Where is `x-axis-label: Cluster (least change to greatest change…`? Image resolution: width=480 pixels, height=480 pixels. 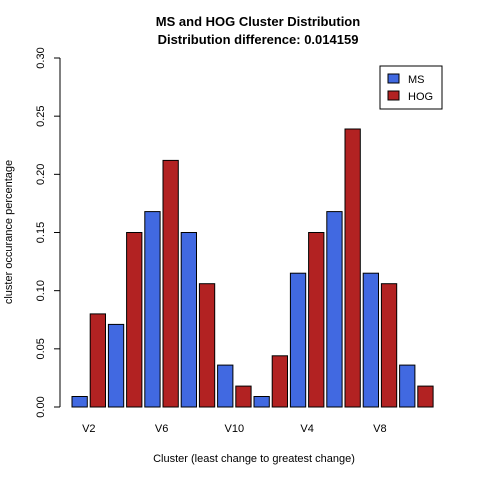
x-axis-label: Cluster (least change to greatest change… is located at coordinates (254, 459).